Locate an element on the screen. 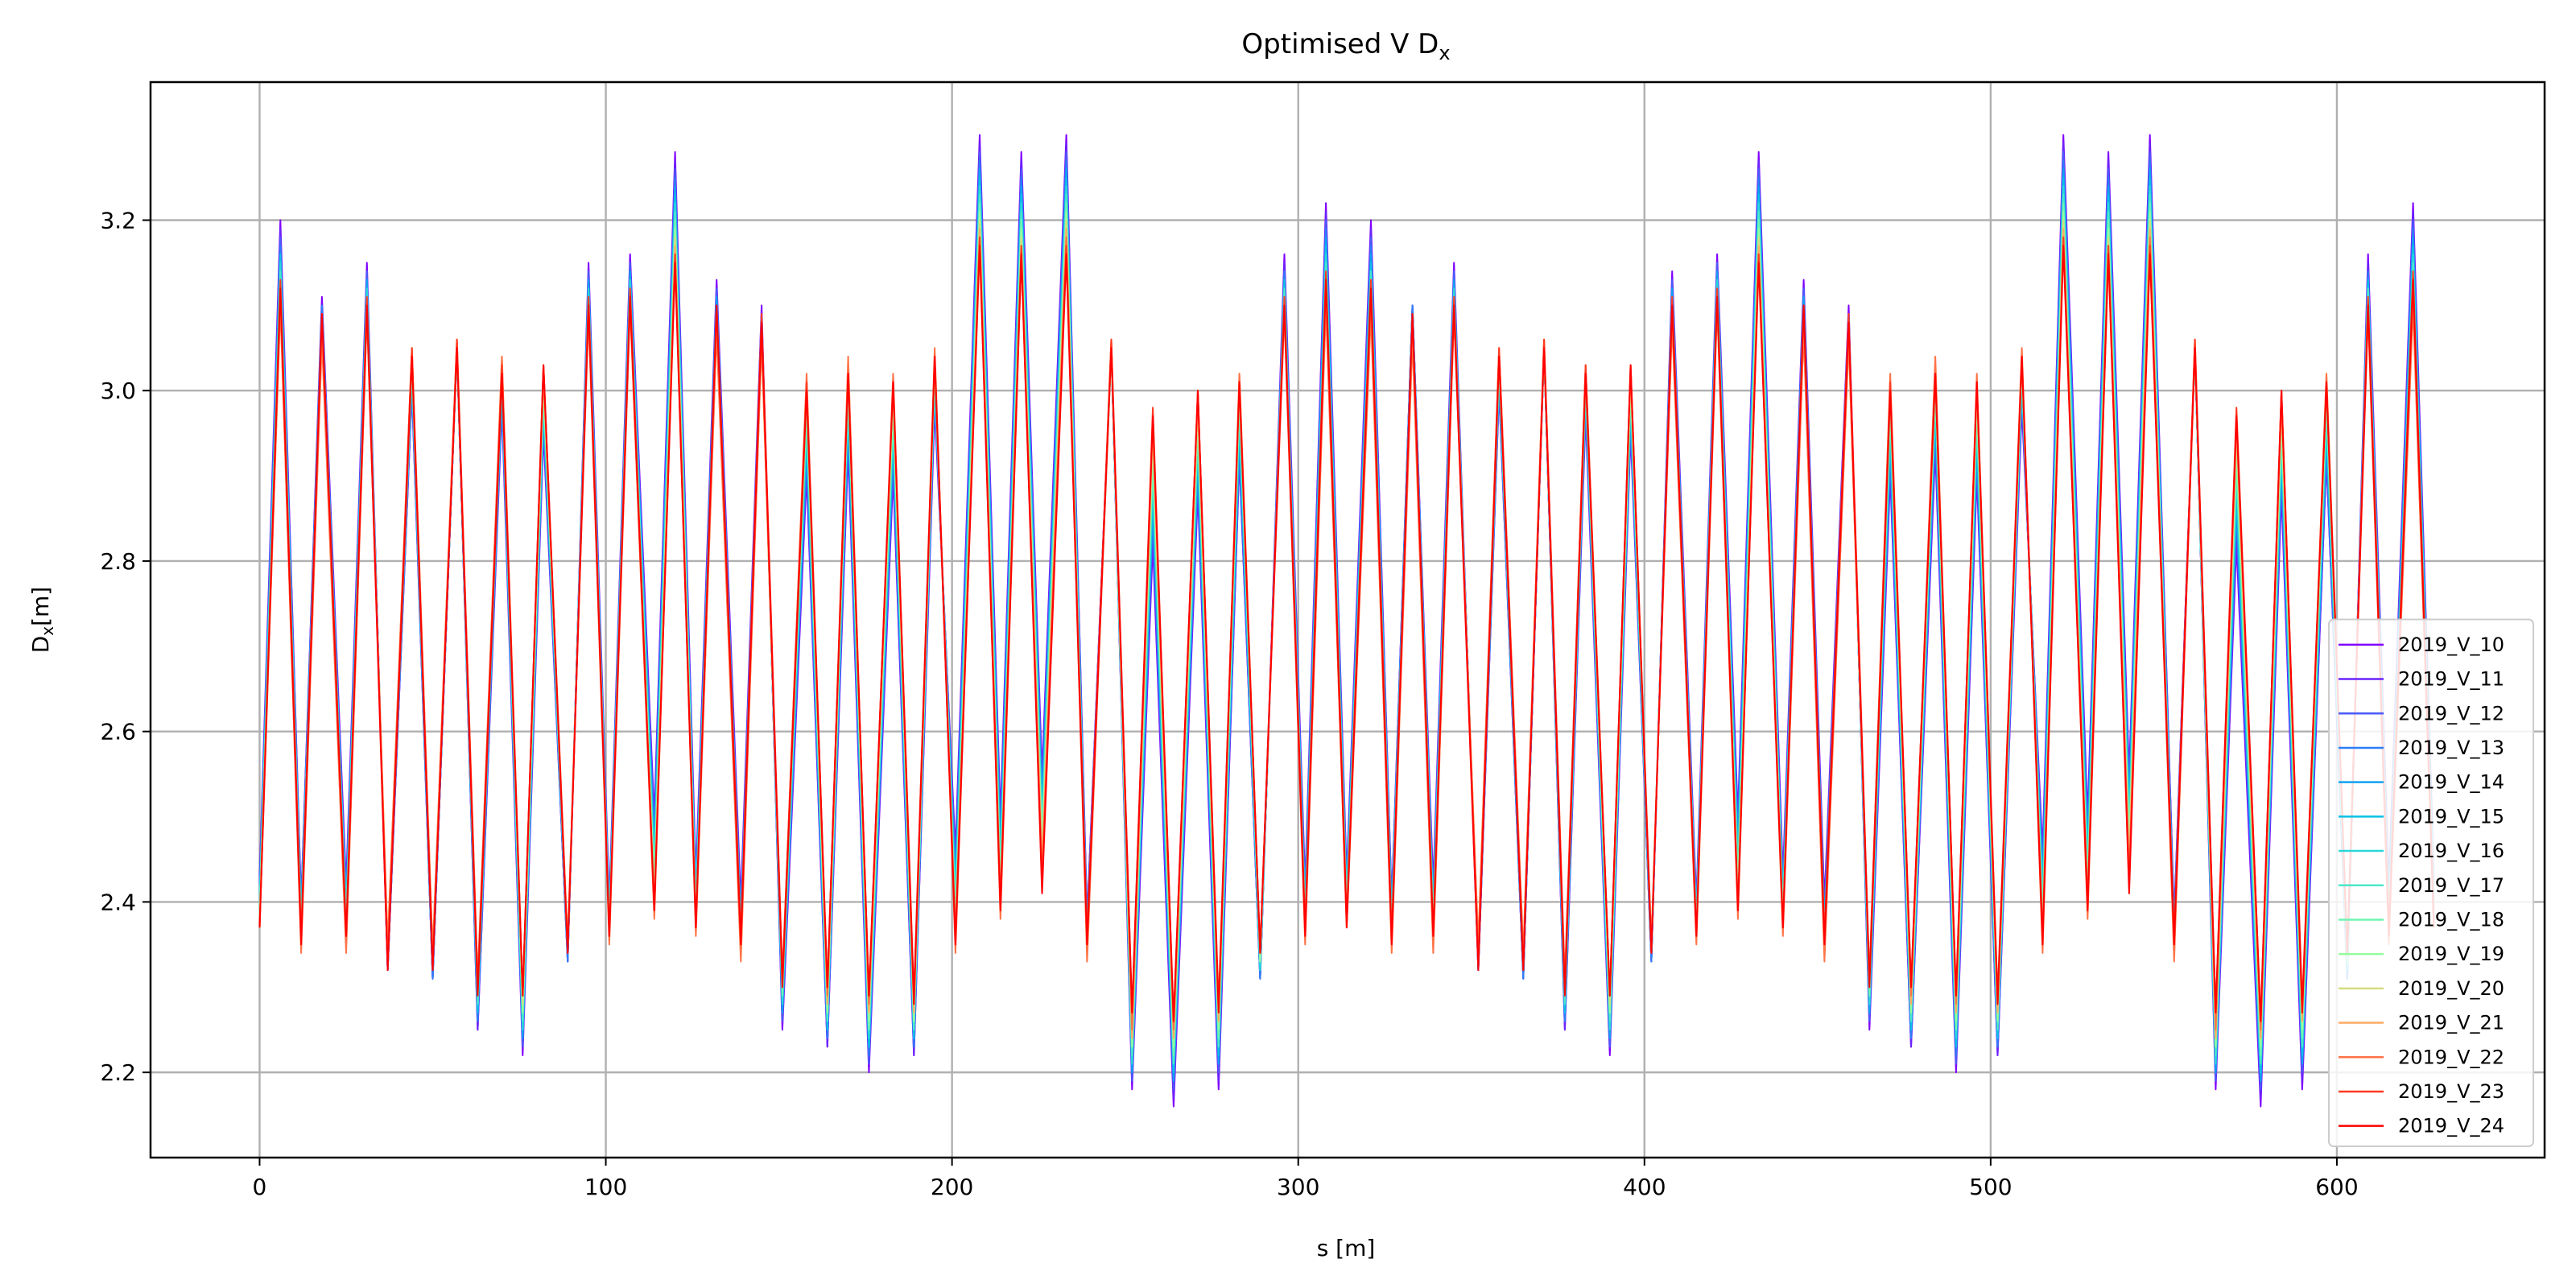 This screenshot has height=1288, width=2576. legend-label: 2019_V_22 is located at coordinates (2451, 1057).